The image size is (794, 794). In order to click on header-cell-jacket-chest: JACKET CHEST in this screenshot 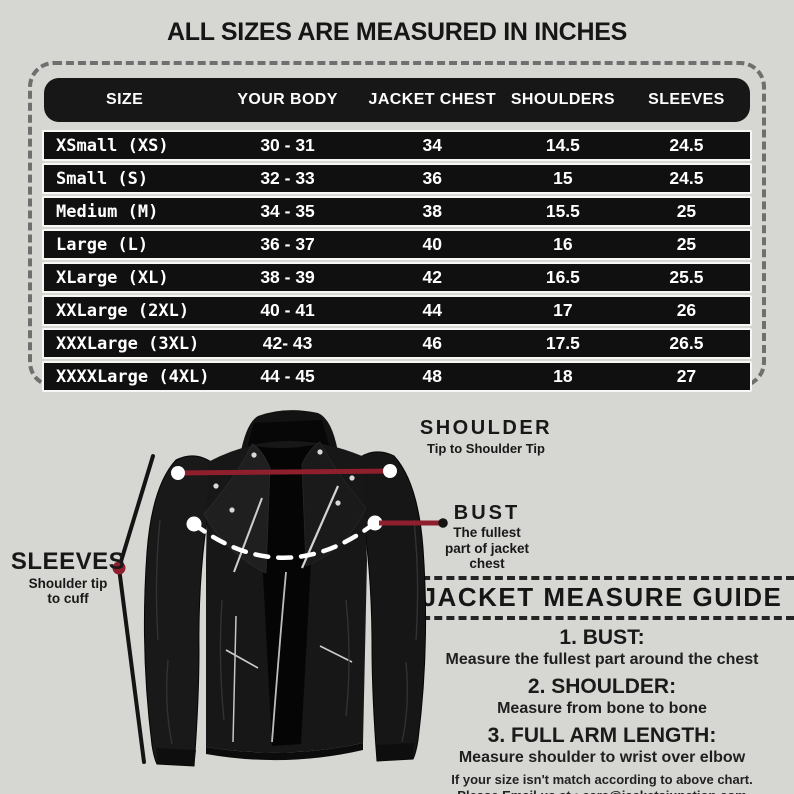, I will do `click(432, 99)`.